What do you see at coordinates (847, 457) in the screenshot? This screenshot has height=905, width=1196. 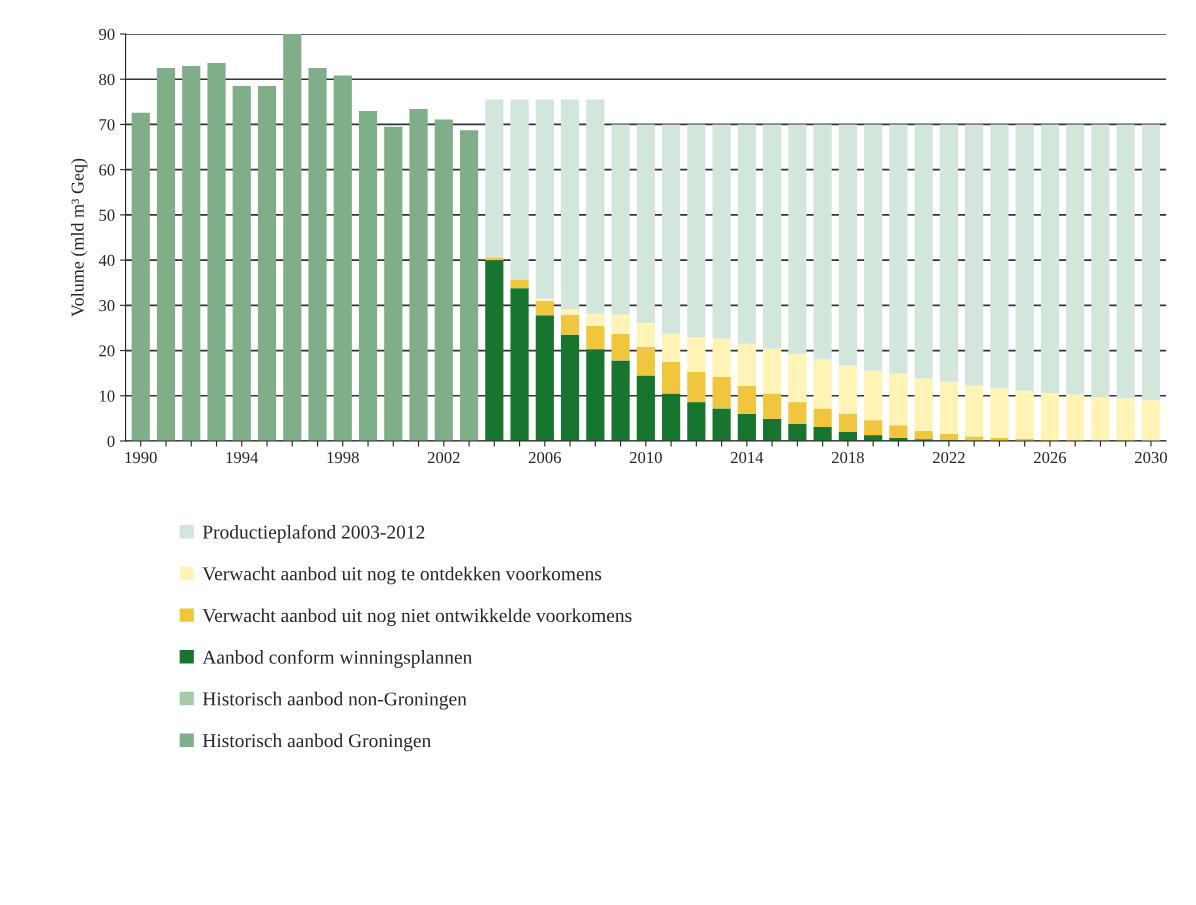 I see `x-tick-label: 2018` at bounding box center [847, 457].